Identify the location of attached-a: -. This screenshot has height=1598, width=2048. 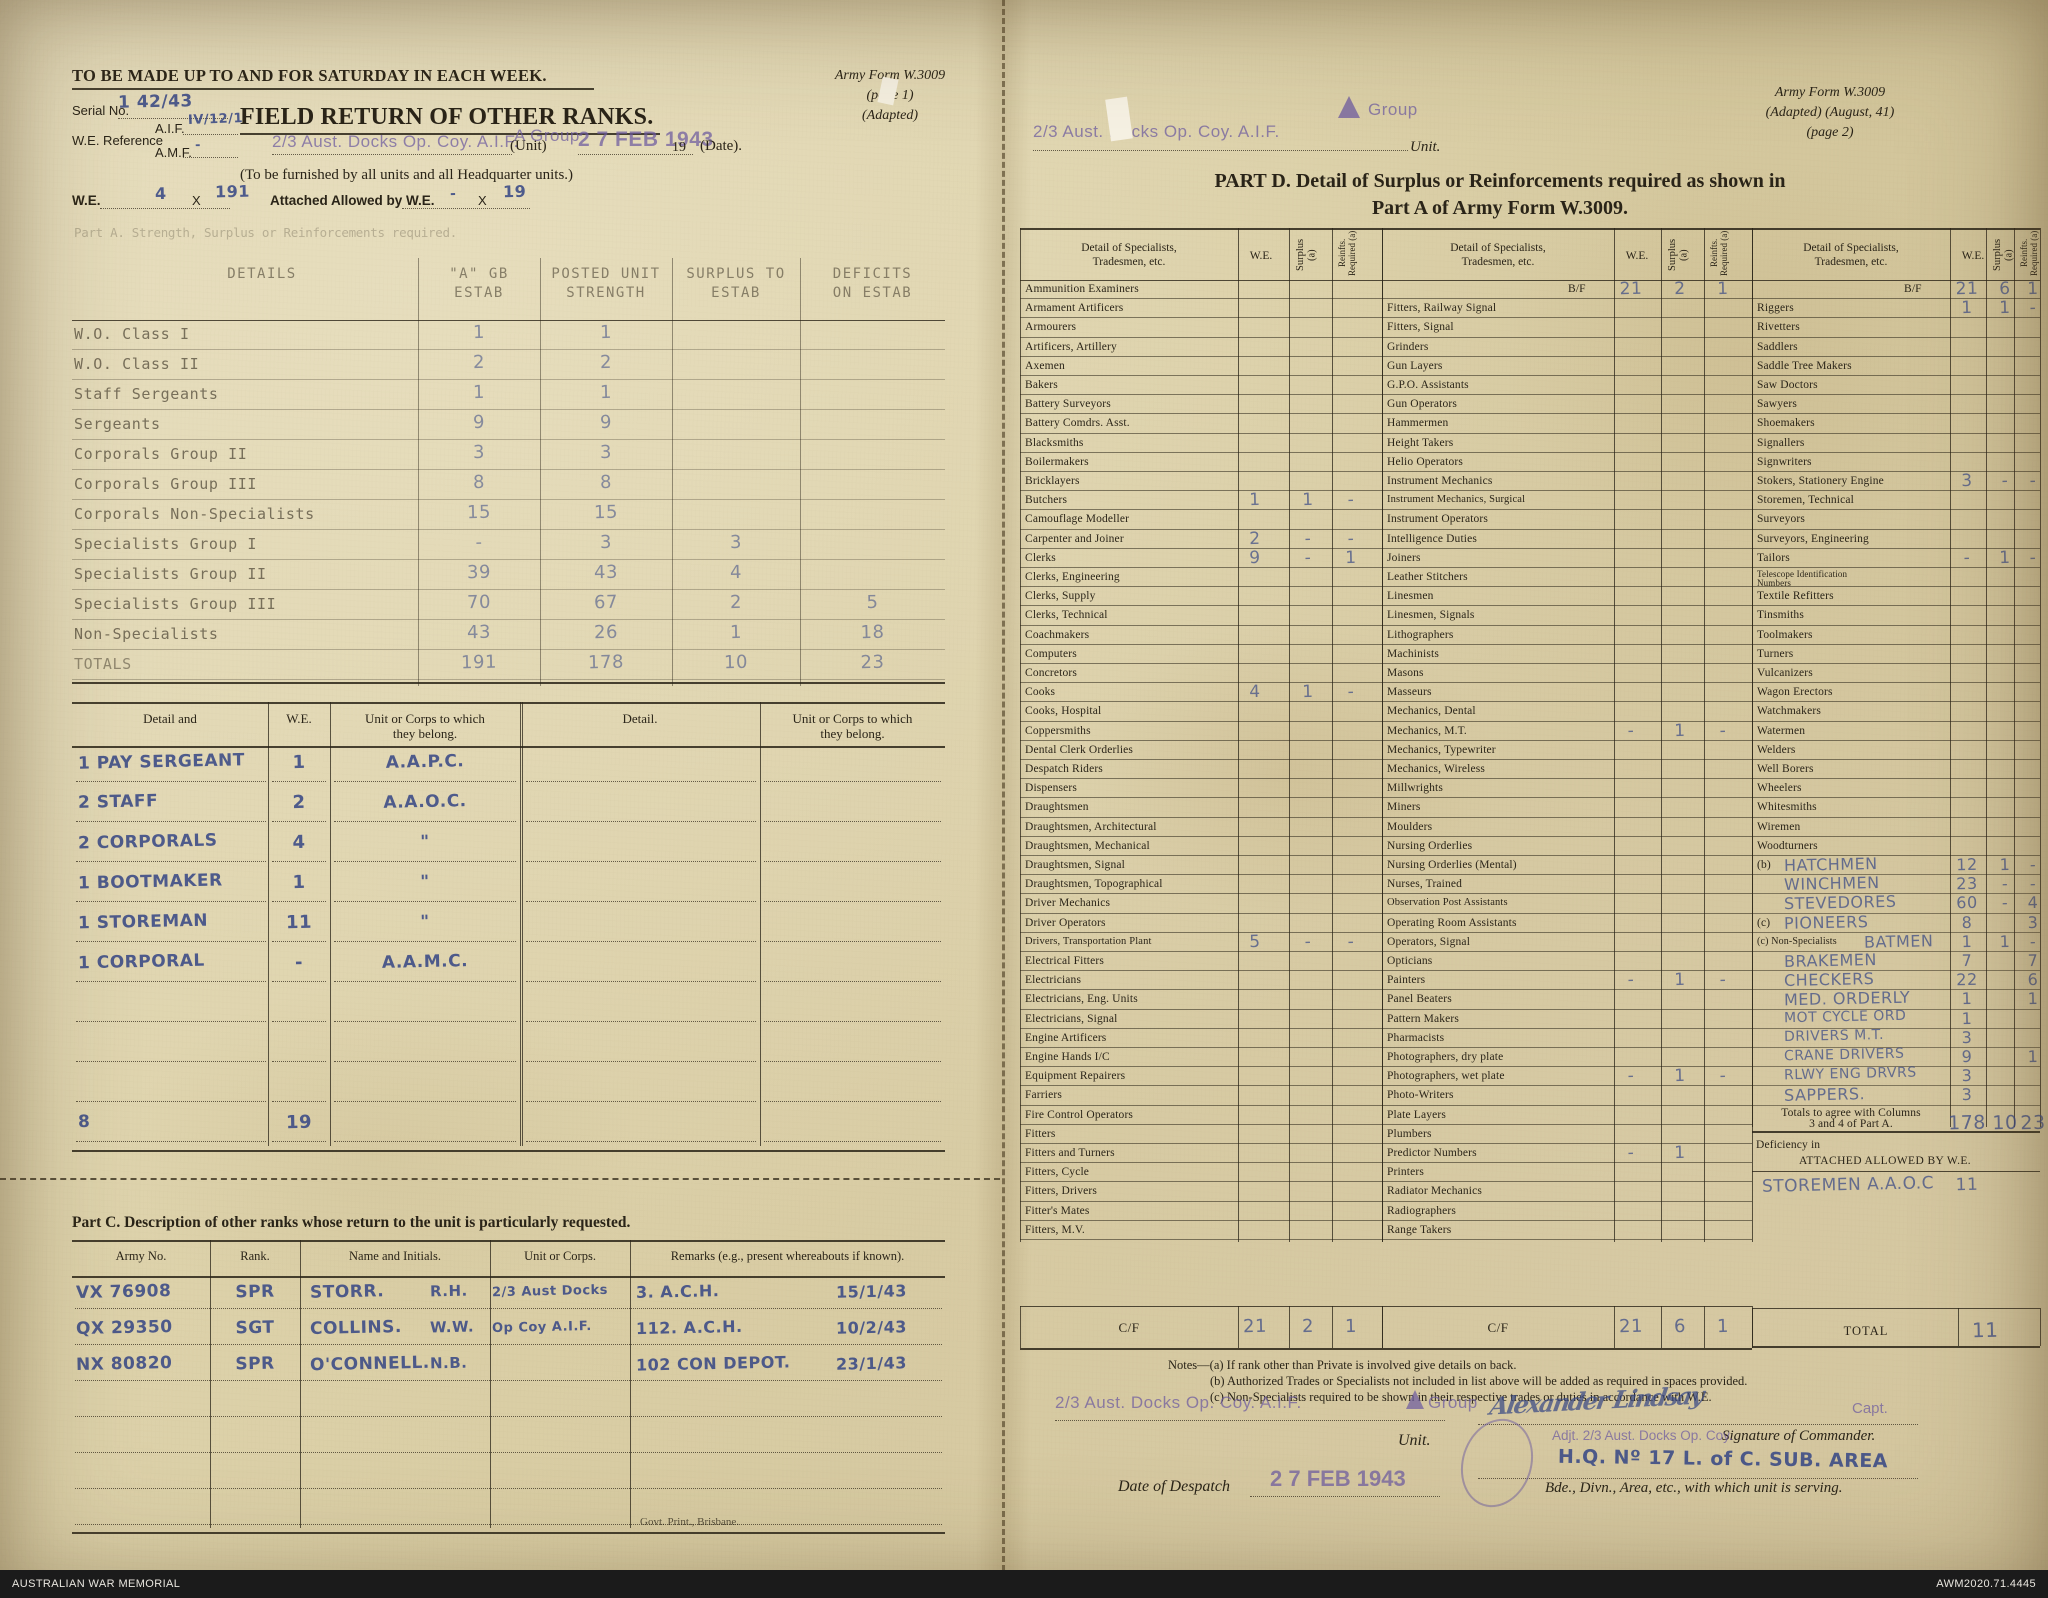
(453, 194).